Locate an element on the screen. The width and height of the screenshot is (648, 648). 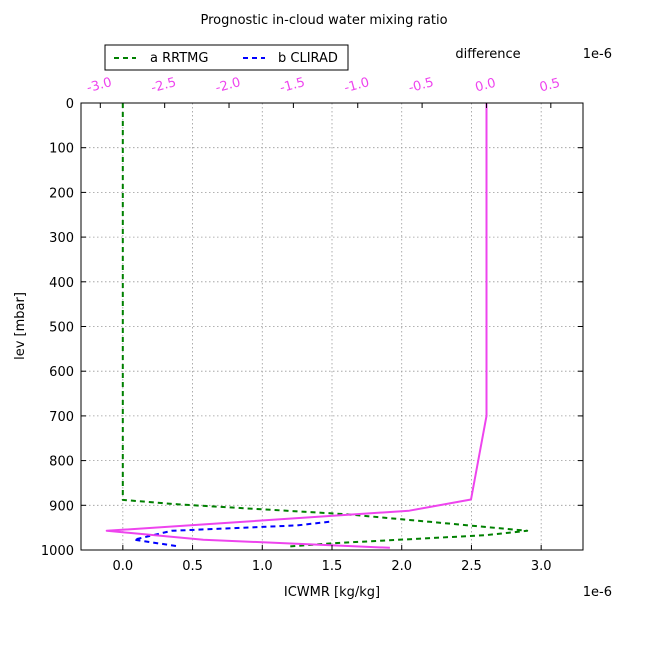
chart-title: Prognostic in-cloud water mixing ratio is located at coordinates (323, 20).